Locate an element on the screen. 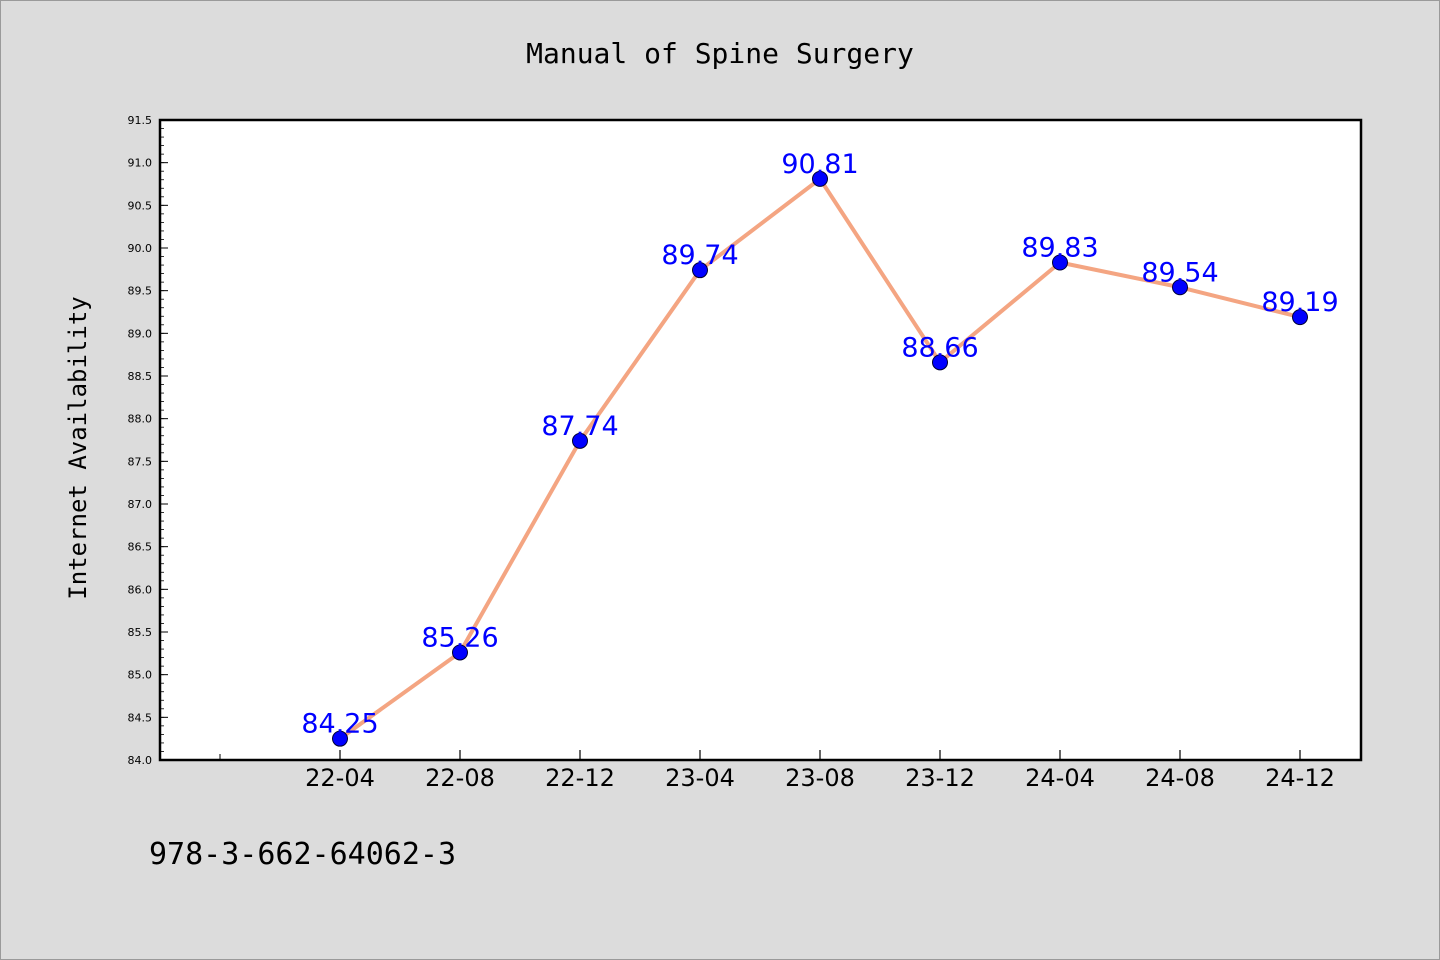  y-tick-label: 84.5 is located at coordinates (140, 717).